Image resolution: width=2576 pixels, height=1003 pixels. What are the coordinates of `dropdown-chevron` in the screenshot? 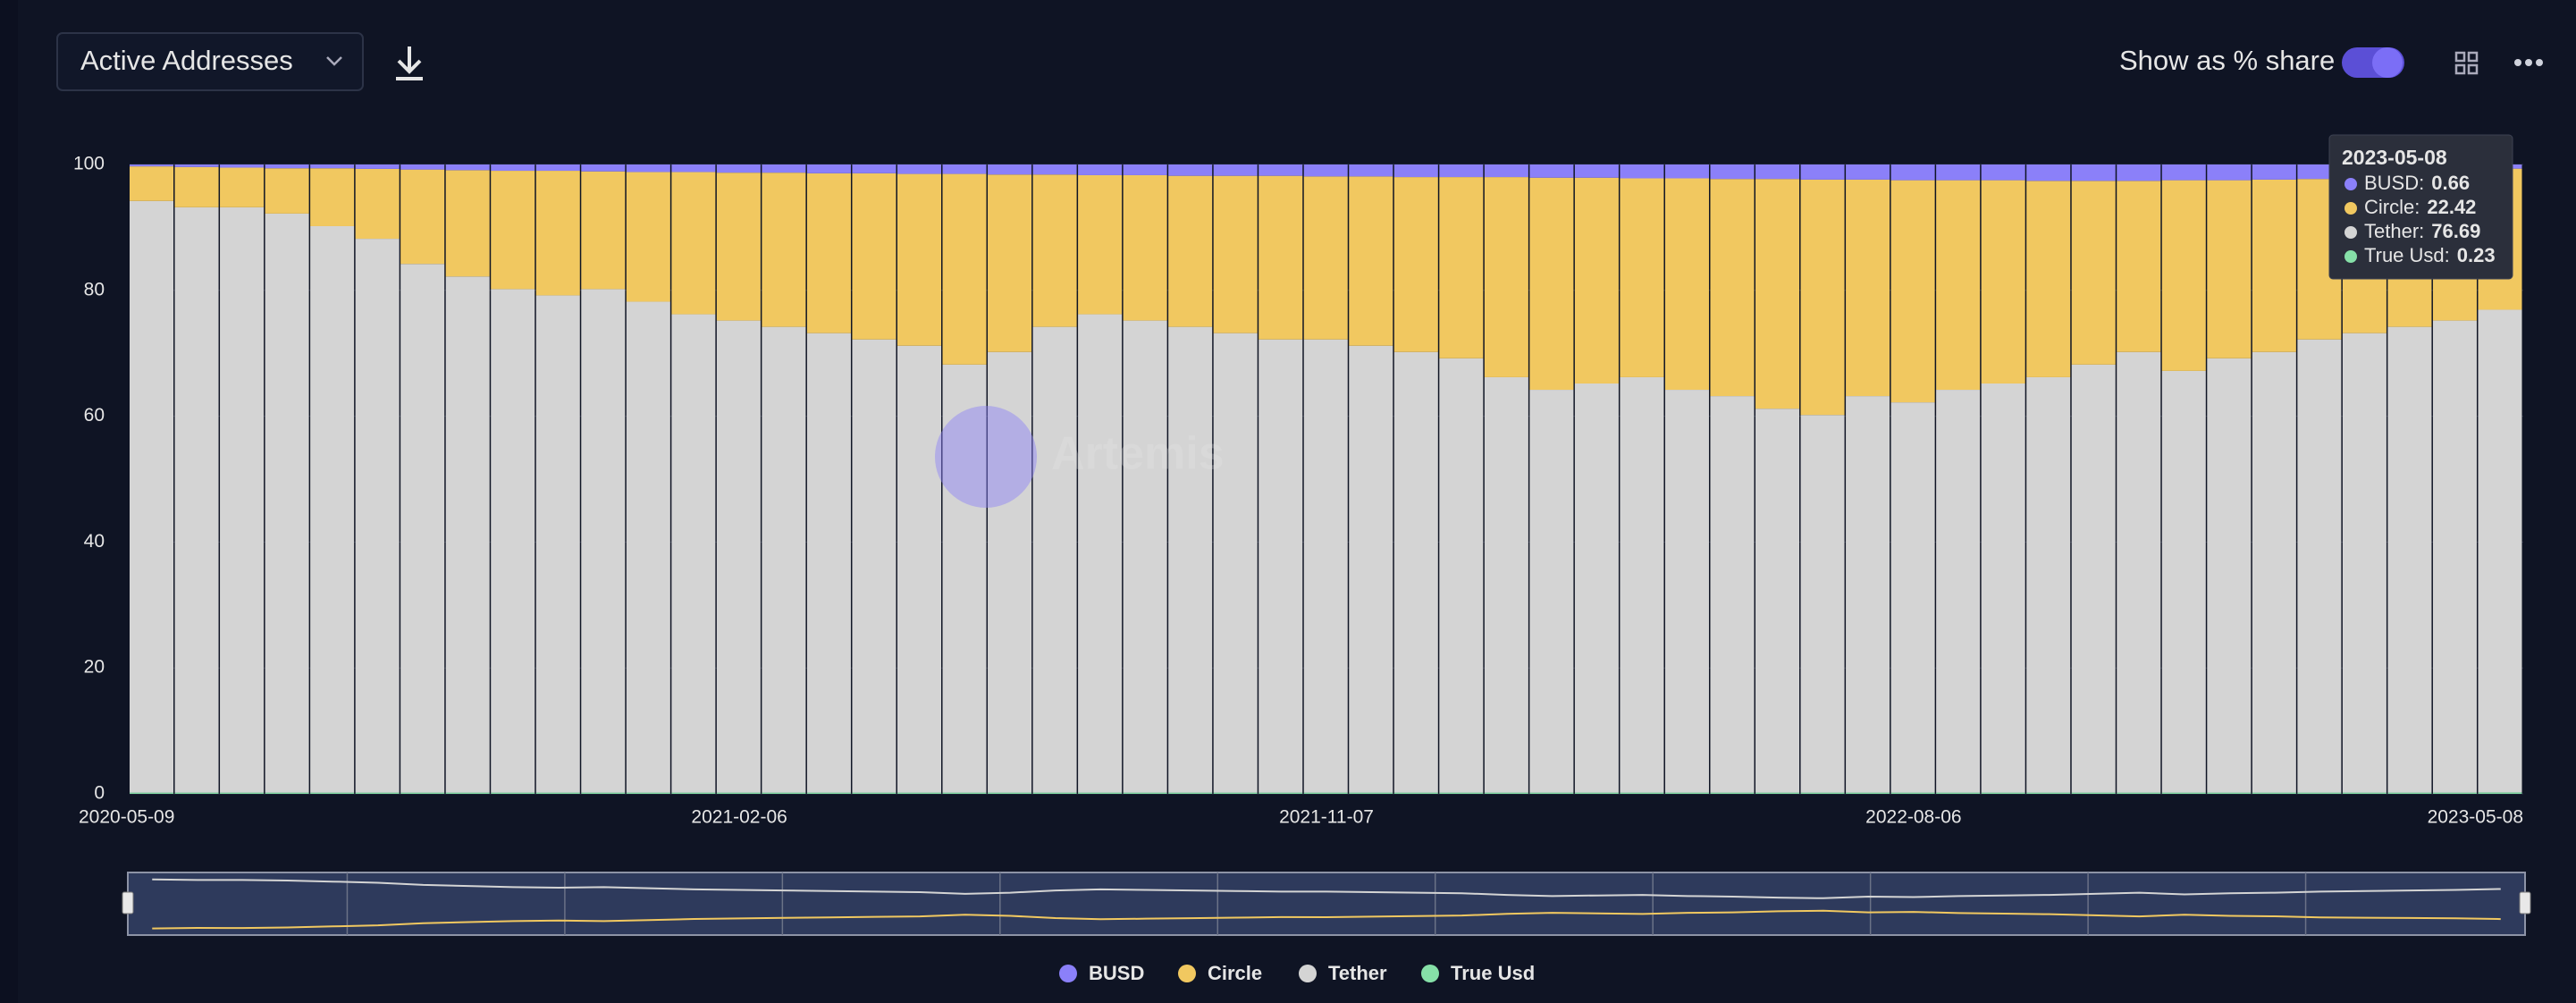 It's located at (334, 61).